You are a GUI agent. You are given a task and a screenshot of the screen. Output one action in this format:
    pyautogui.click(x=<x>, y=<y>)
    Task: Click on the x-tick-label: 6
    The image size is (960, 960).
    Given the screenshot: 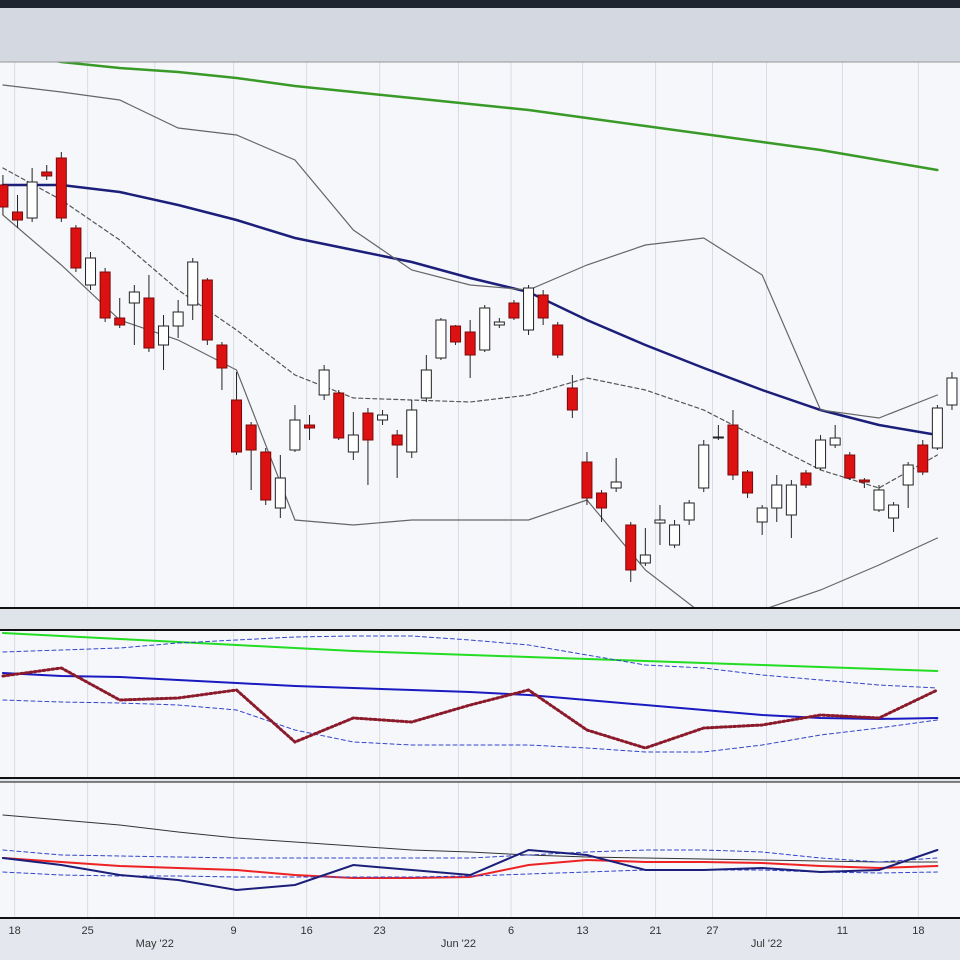 What is the action you would take?
    pyautogui.click(x=511, y=931)
    